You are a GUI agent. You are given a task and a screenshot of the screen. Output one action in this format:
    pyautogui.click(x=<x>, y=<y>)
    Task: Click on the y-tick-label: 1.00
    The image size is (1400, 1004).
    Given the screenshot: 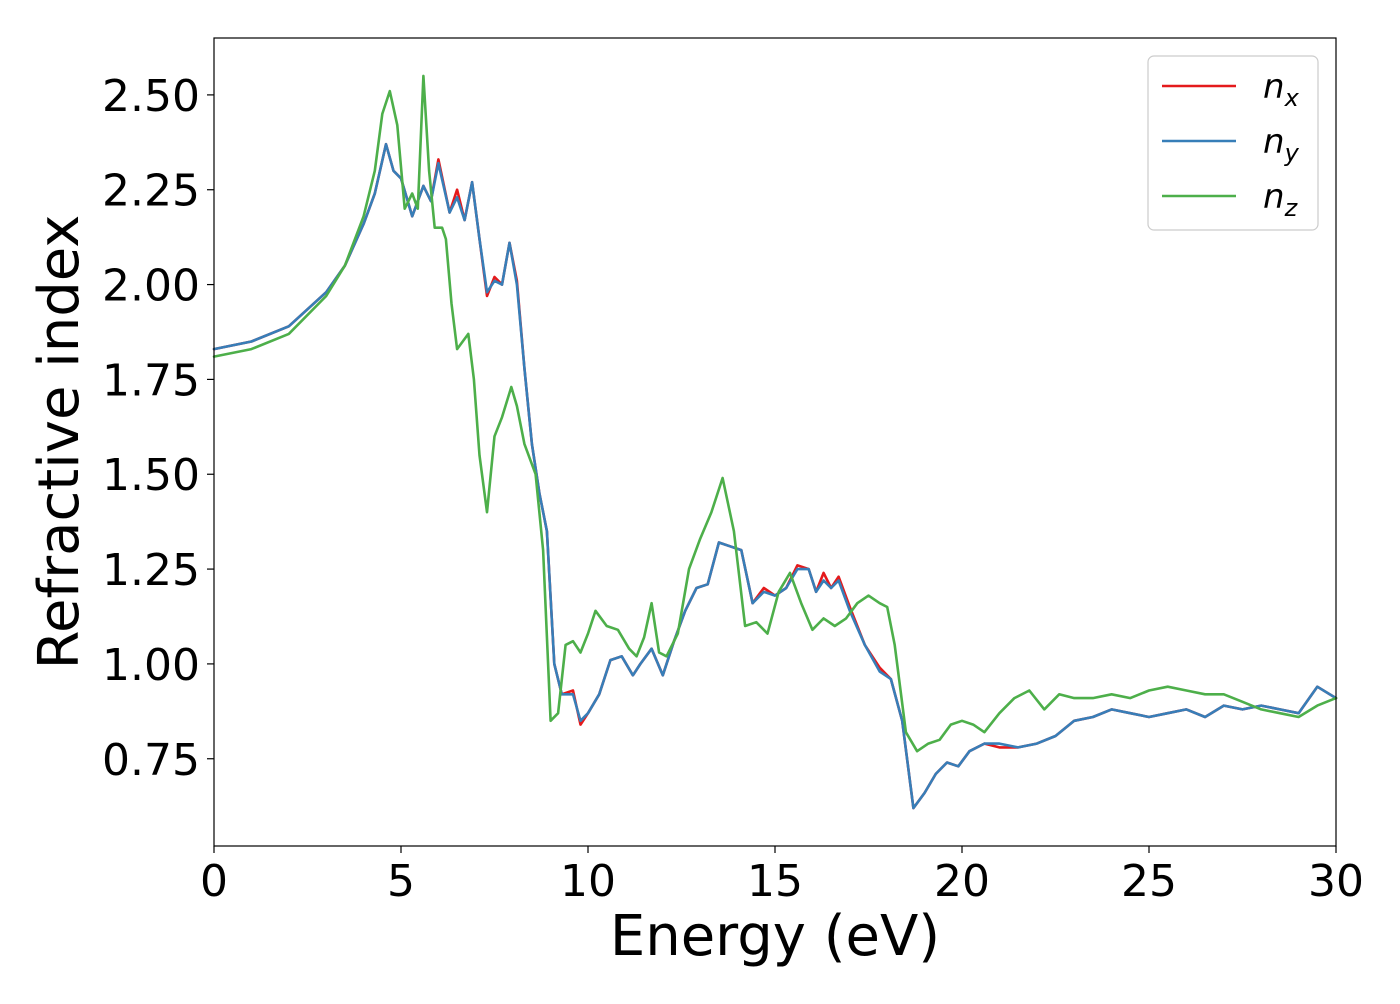 What is the action you would take?
    pyautogui.click(x=151, y=665)
    